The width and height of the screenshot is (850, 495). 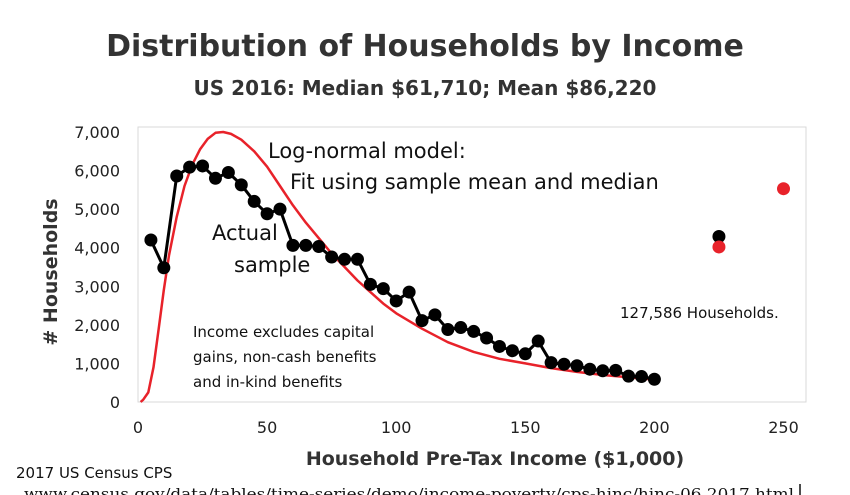 I want to click on actual-annotation-line1: Actual, so click(x=245, y=233).